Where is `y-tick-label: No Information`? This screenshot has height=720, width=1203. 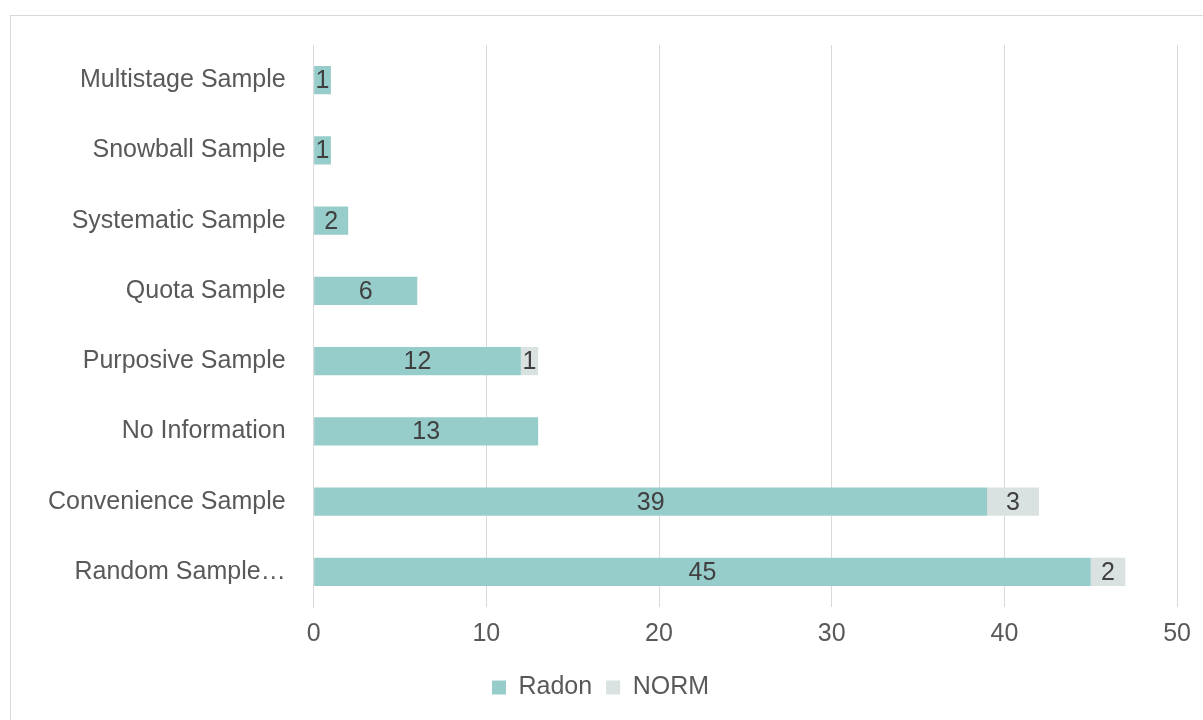 y-tick-label: No Information is located at coordinates (203, 429).